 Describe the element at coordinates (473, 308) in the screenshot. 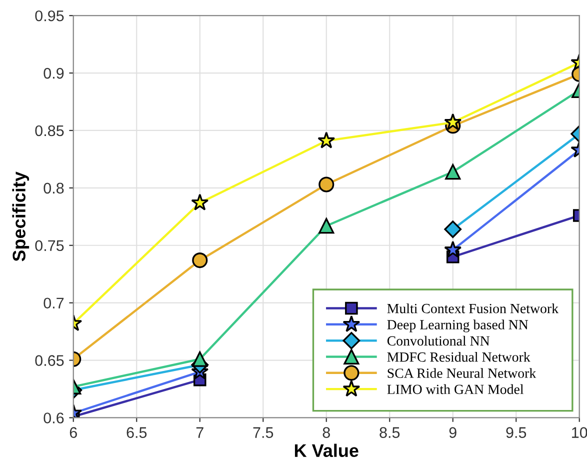

I see `legend-label: Multi Context Fusion Network` at that location.